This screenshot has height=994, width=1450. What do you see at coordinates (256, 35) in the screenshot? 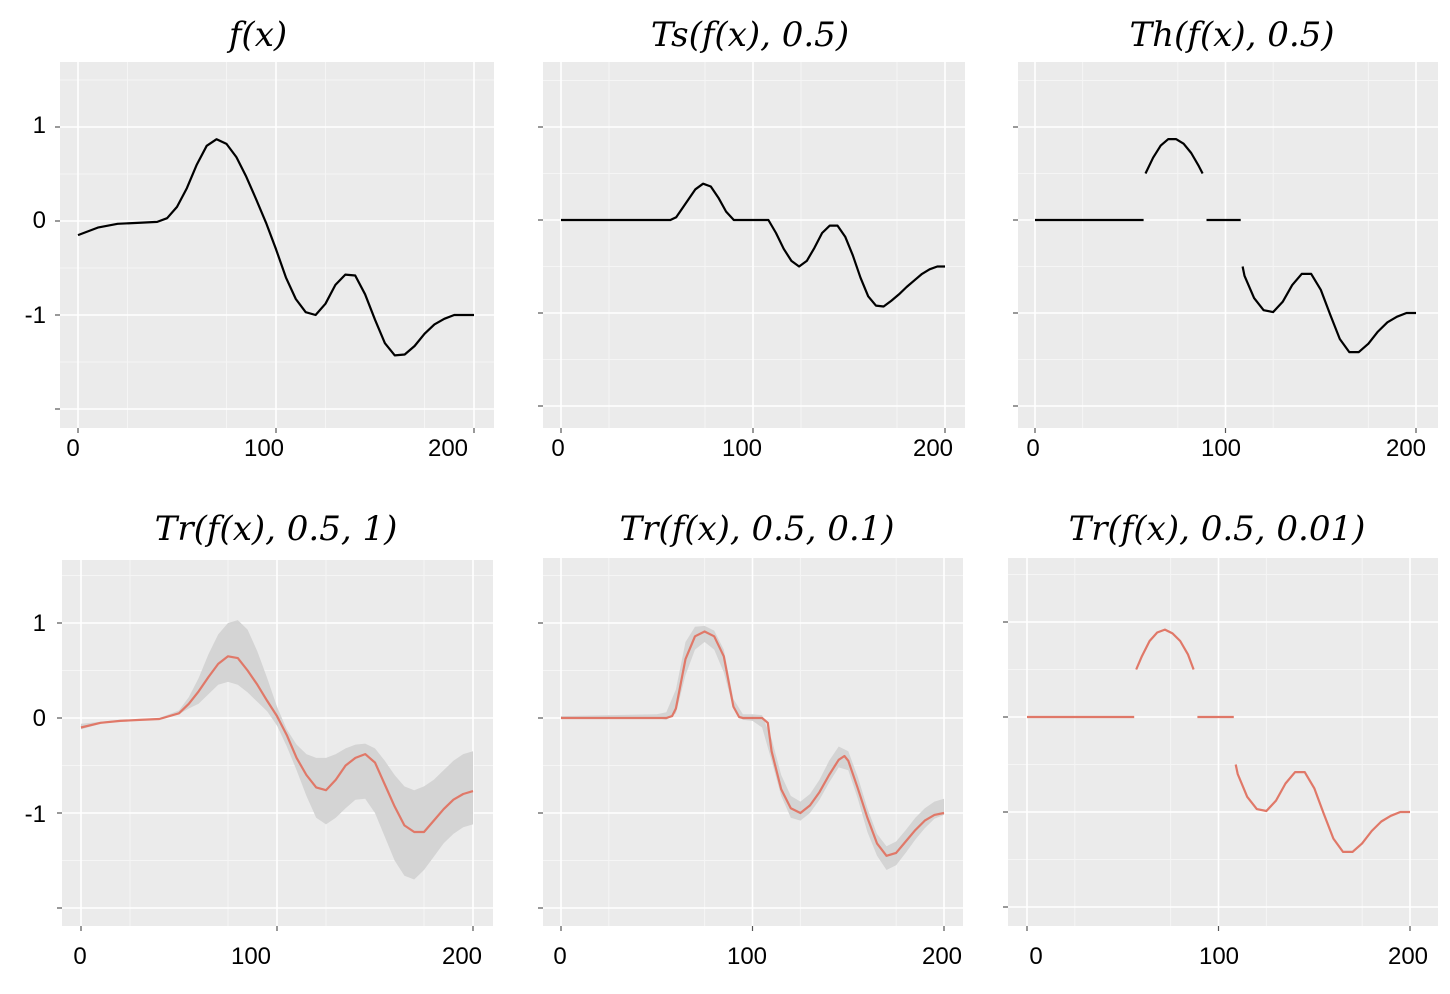
I see `panel-title: f(x)` at bounding box center [256, 35].